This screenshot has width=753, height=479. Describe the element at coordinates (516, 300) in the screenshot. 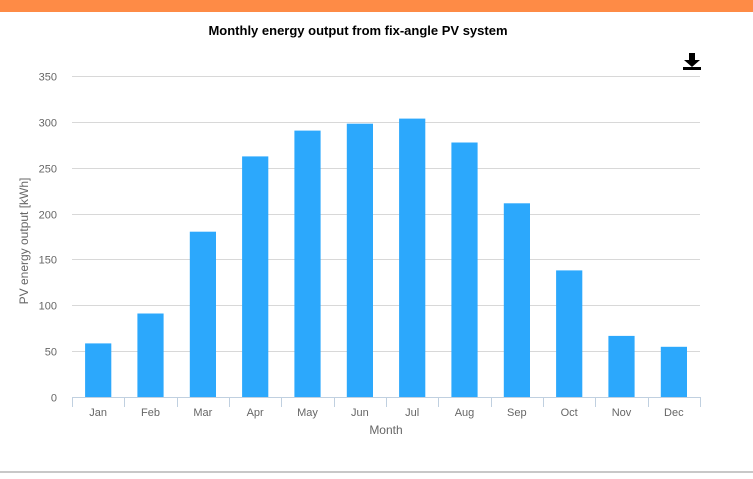

I see `bar-sep` at that location.